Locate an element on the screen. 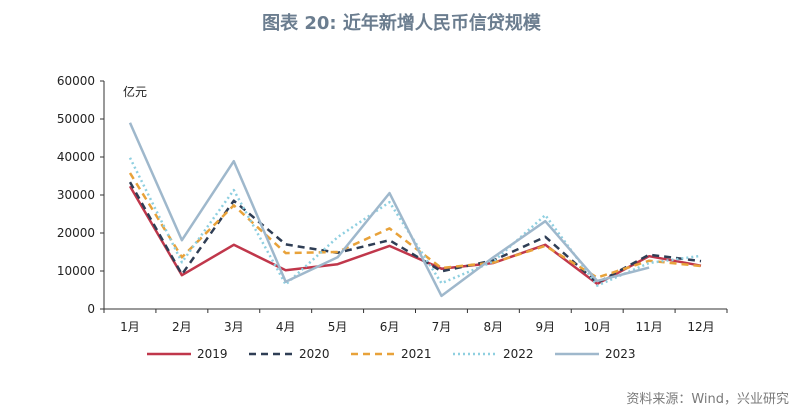  legend-label-2020: 2020 is located at coordinates (314, 354).